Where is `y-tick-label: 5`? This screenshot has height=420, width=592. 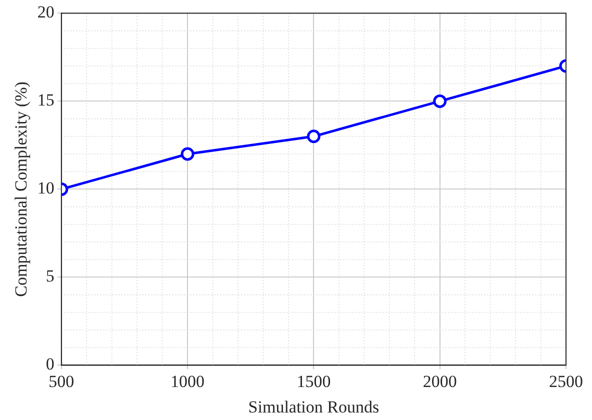 y-tick-label: 5 is located at coordinates (50, 276).